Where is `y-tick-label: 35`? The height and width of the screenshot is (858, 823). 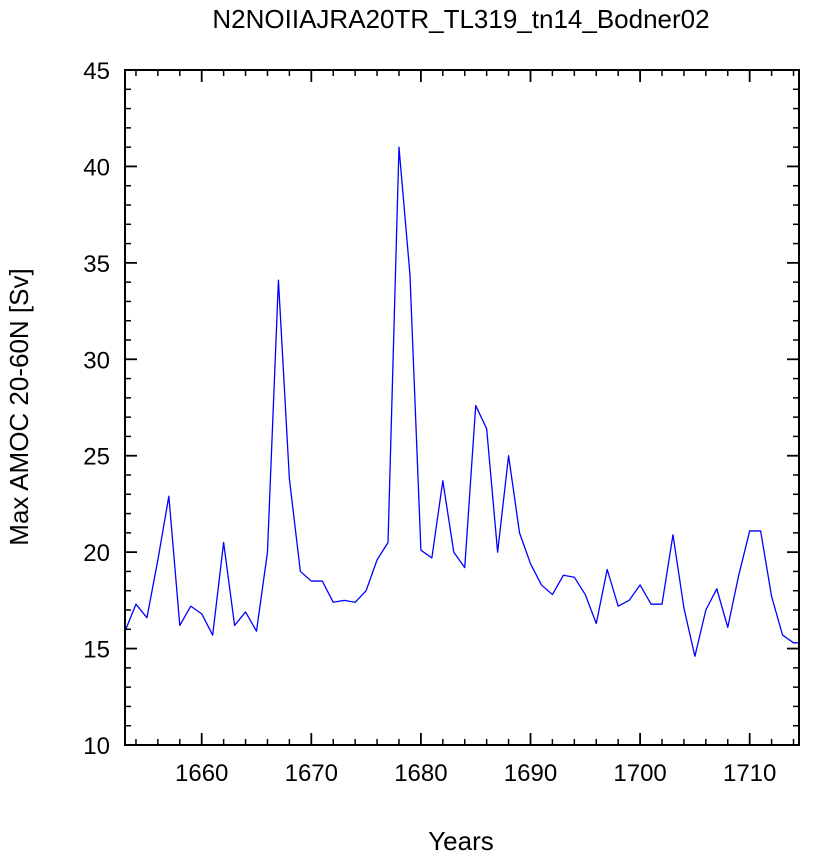
y-tick-label: 35 is located at coordinates (96, 264).